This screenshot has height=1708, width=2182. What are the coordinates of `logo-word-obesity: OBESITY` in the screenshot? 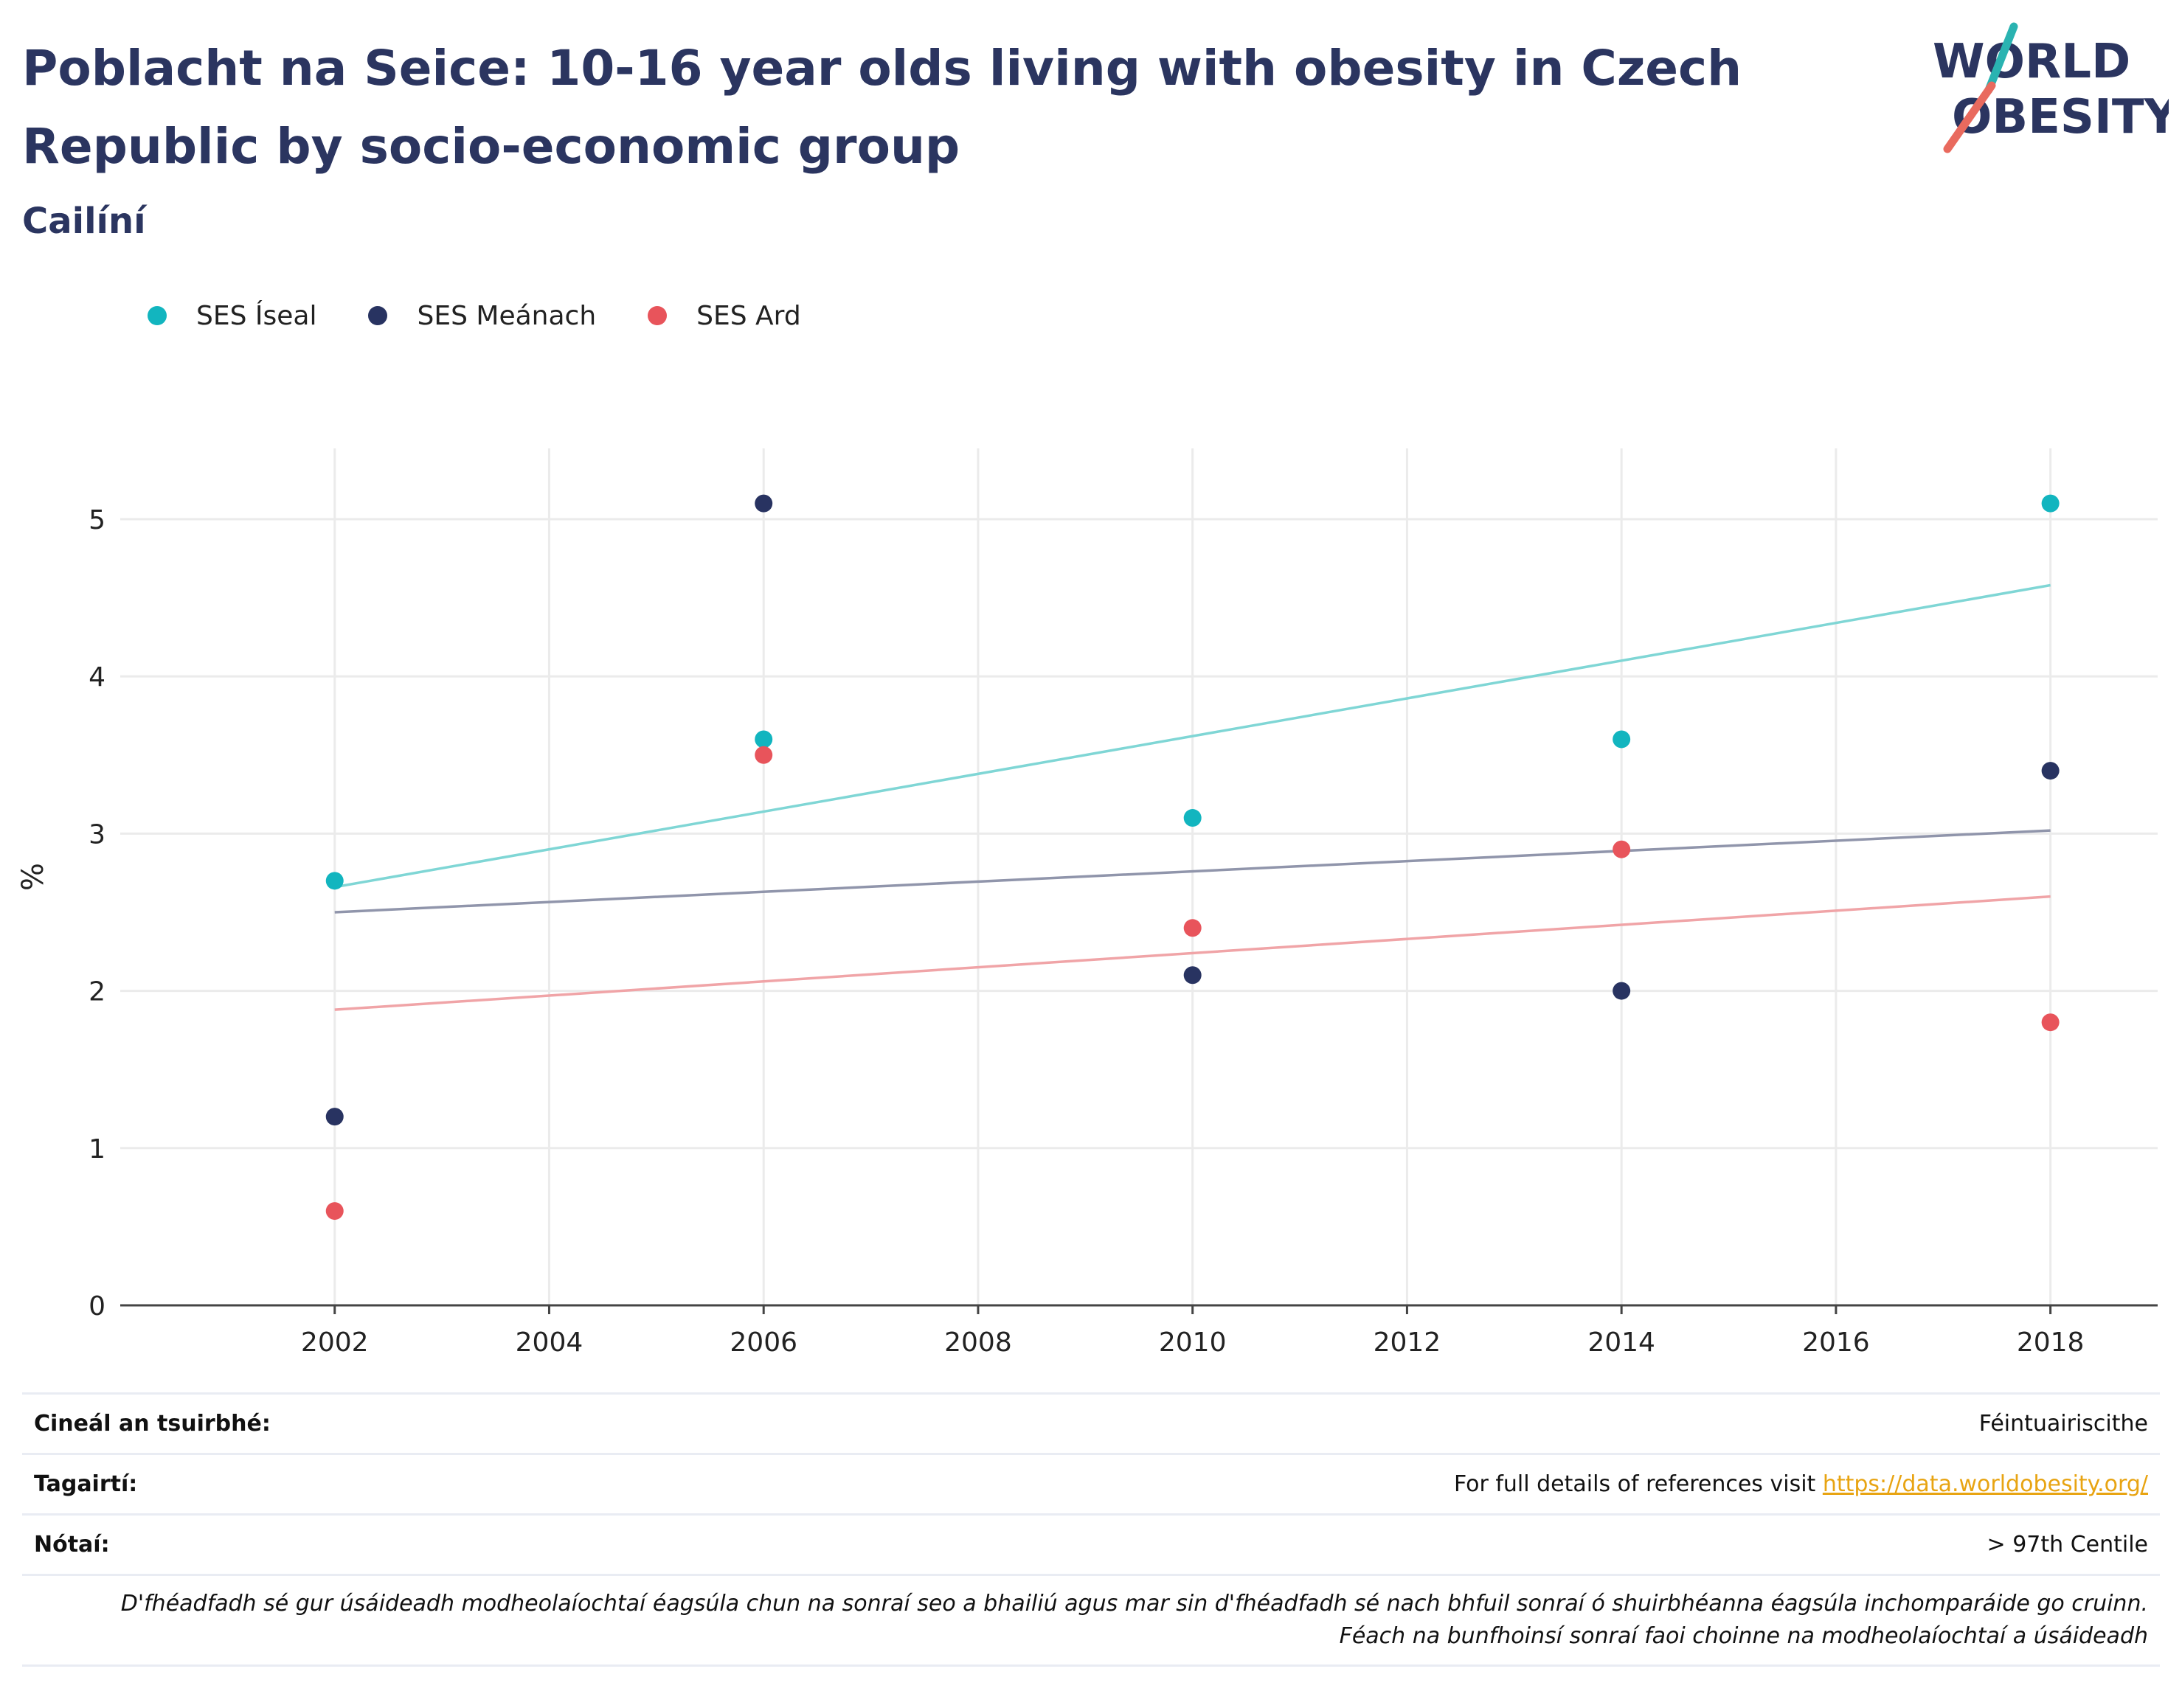 It's located at (2060, 117).